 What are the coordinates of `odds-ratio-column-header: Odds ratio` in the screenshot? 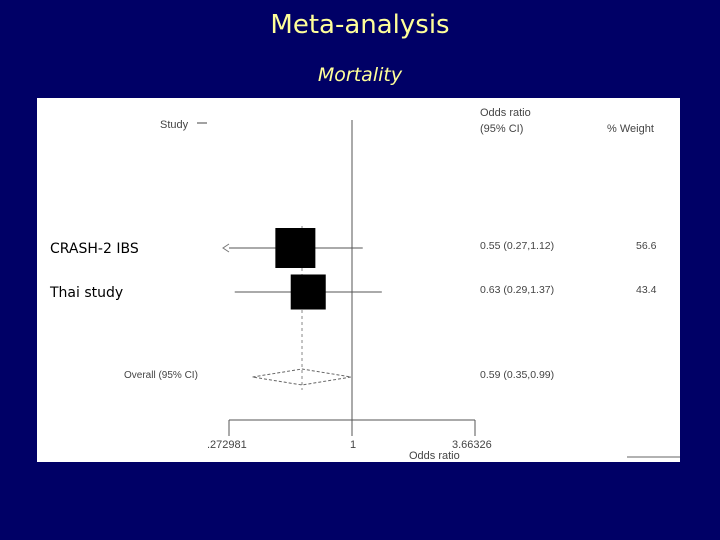 It's located at (505, 113).